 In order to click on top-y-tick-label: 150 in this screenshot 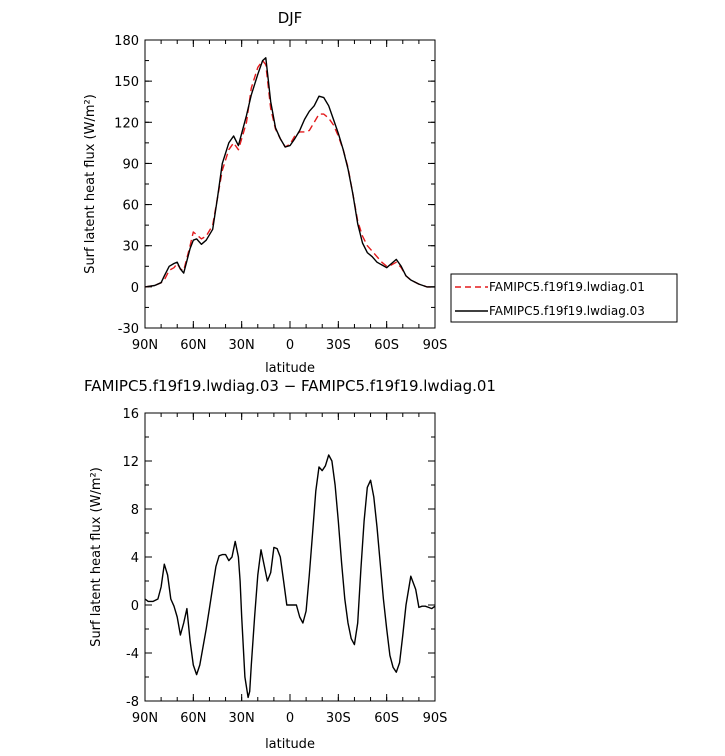, I will do `click(126, 82)`.